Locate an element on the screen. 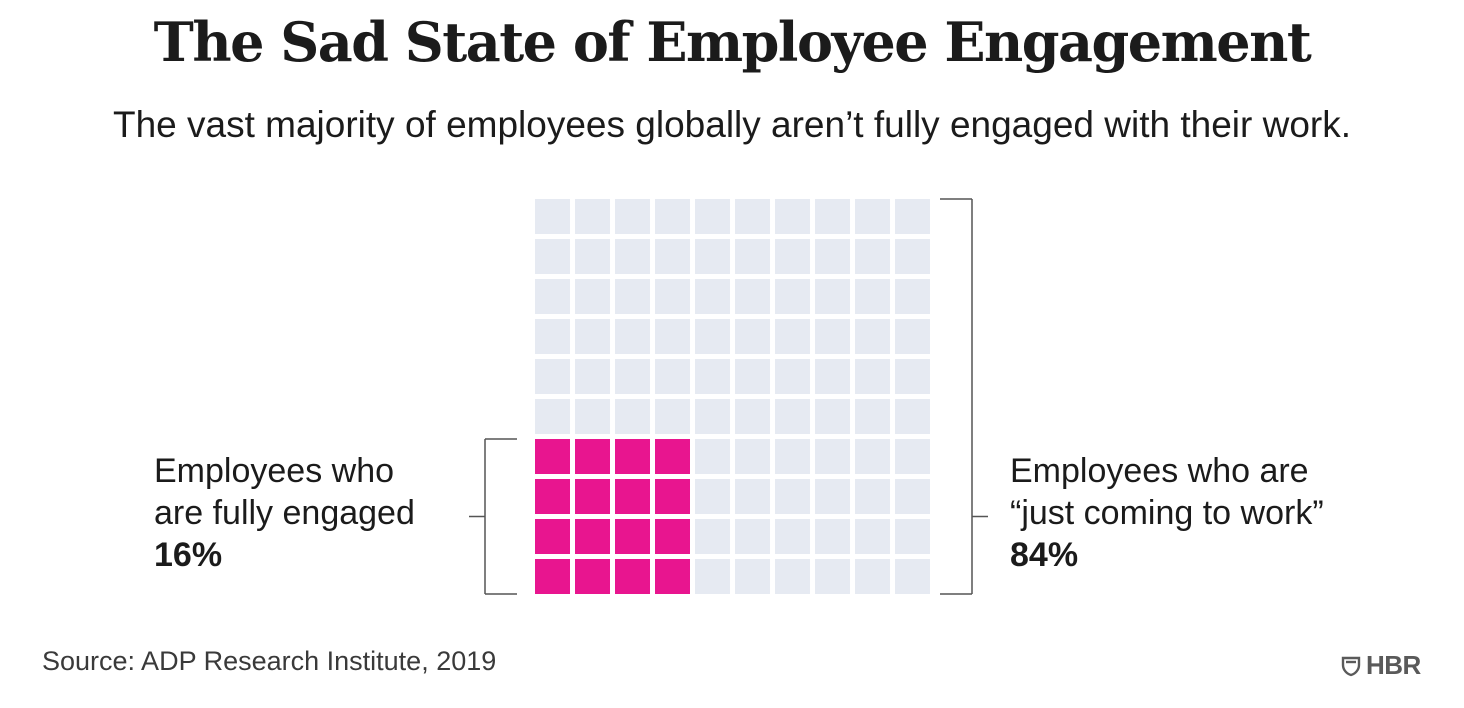  hbr-logo: HBR is located at coordinates (1380, 665).